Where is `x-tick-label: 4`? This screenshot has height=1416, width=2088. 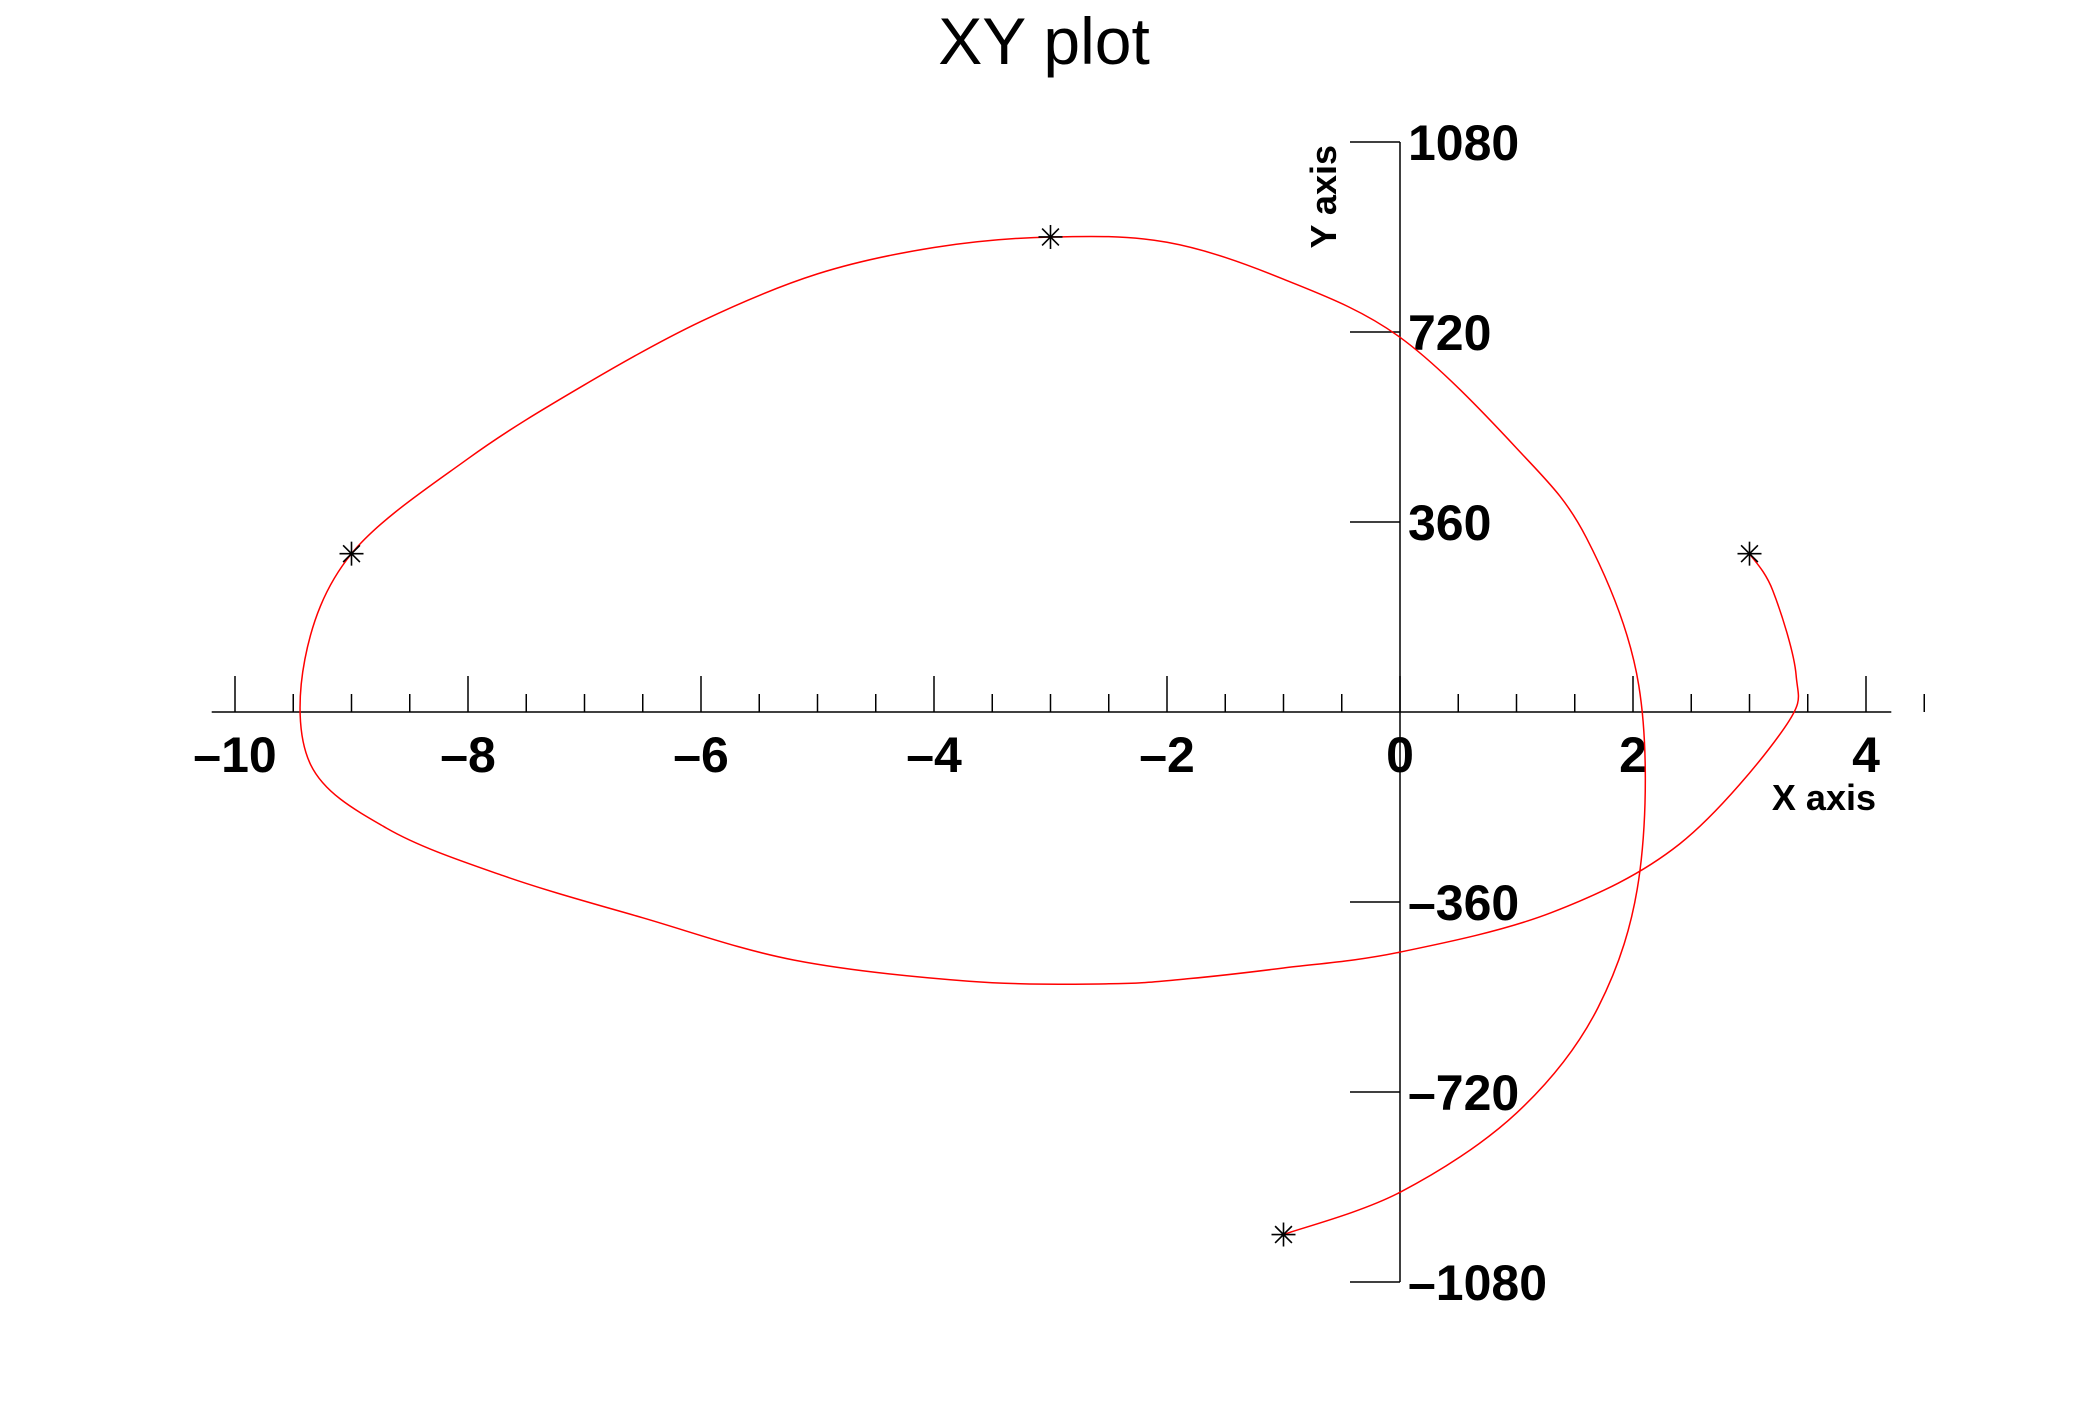
x-tick-label: 4 is located at coordinates (1866, 755).